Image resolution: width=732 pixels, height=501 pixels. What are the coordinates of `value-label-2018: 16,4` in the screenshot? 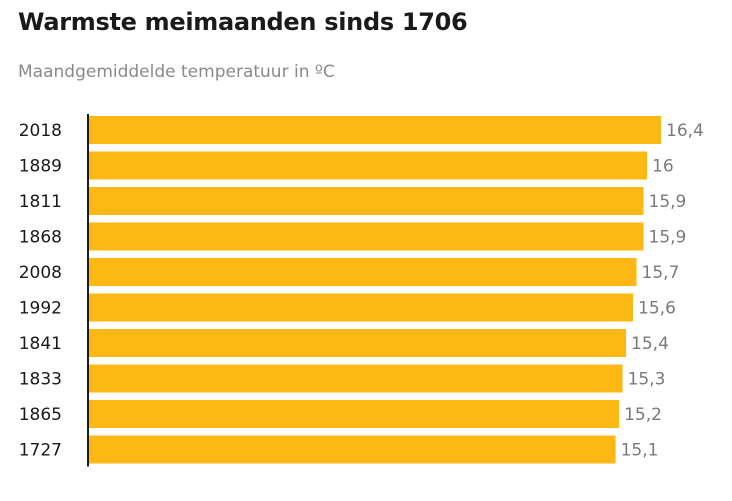 It's located at (685, 131).